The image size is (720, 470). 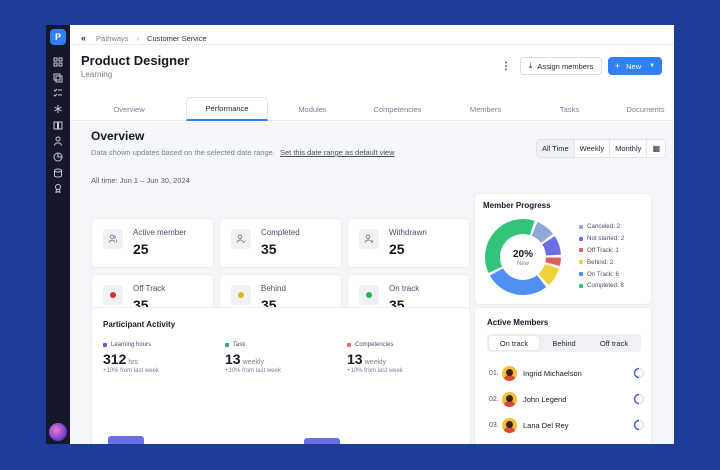 I want to click on user-icon, so click(x=58, y=141).